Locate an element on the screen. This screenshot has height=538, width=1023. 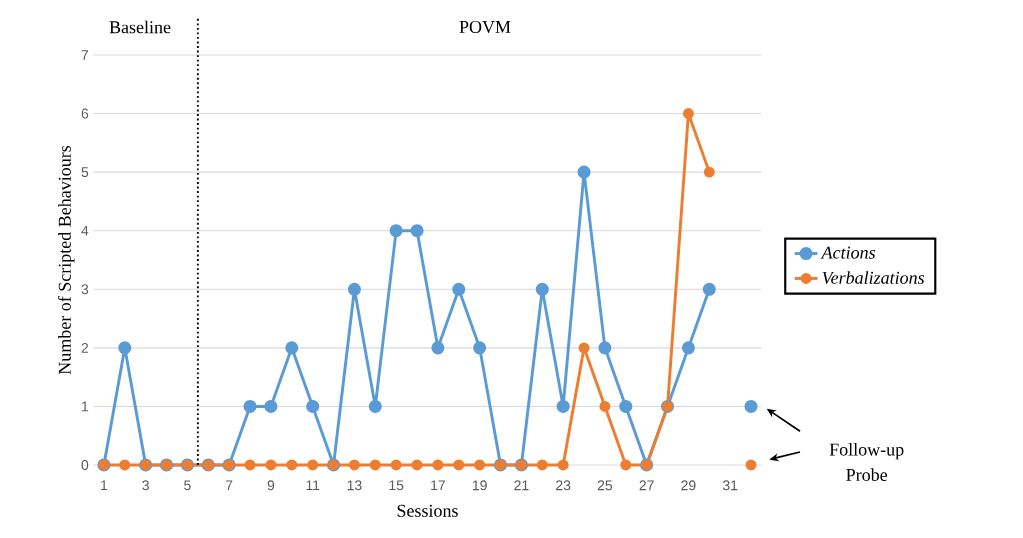
y-tick-label: 6 is located at coordinates (85, 113).